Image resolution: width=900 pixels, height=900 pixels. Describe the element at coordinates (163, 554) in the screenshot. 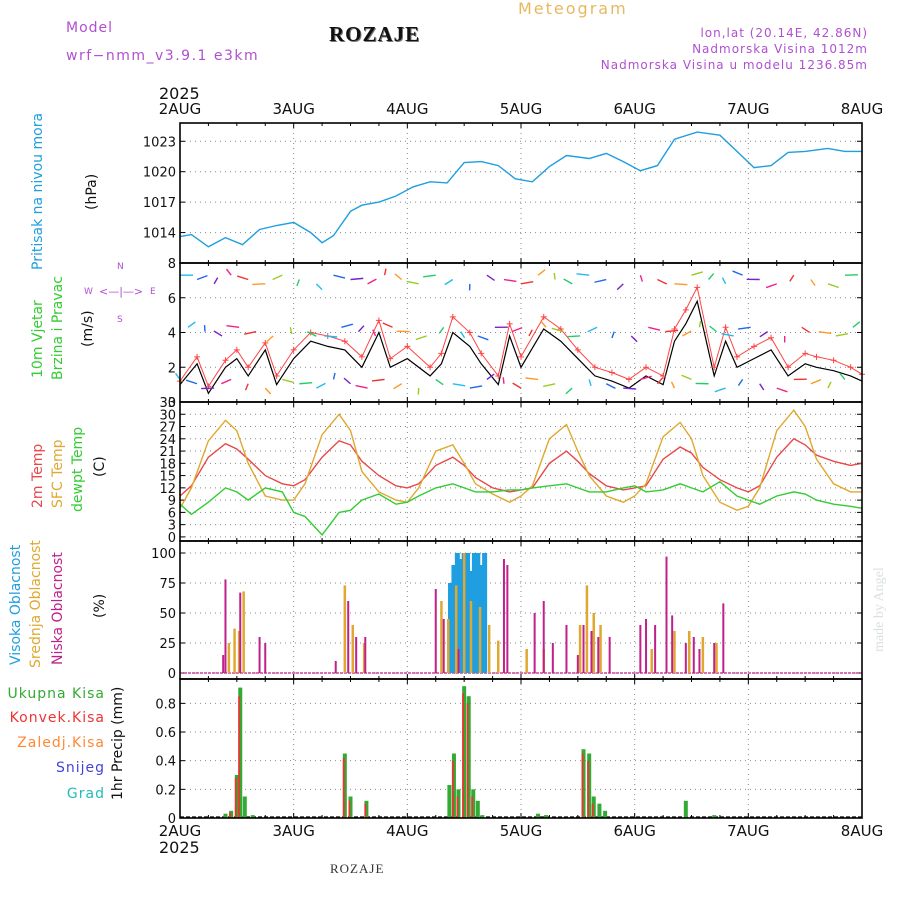

I see `y-tick-label: 100` at that location.